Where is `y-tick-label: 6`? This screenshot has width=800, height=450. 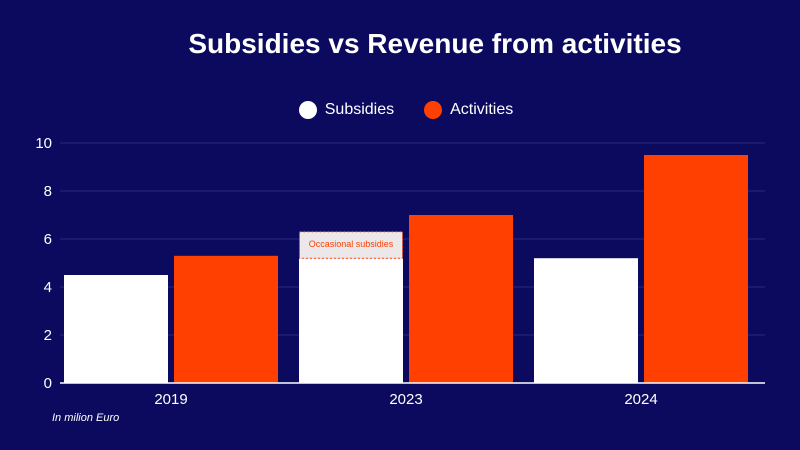 y-tick-label: 6 is located at coordinates (48, 239).